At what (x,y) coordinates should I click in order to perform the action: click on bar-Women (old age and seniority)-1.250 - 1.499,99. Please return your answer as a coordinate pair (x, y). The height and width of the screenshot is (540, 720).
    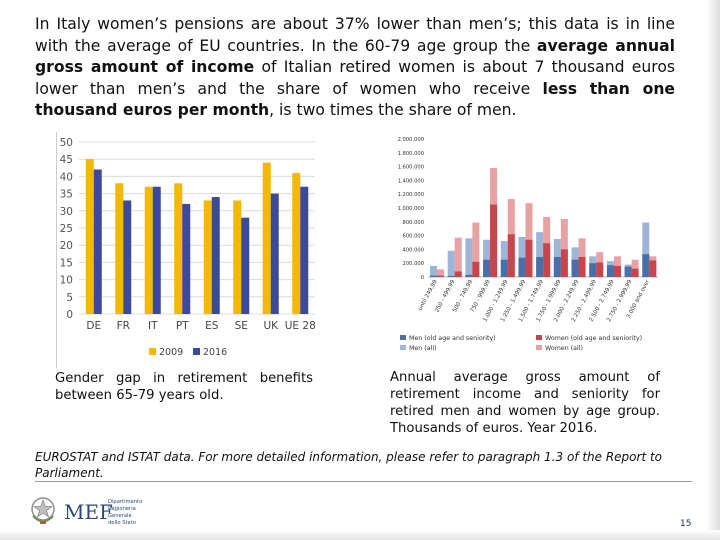
    Looking at the image, I should click on (529, 258).